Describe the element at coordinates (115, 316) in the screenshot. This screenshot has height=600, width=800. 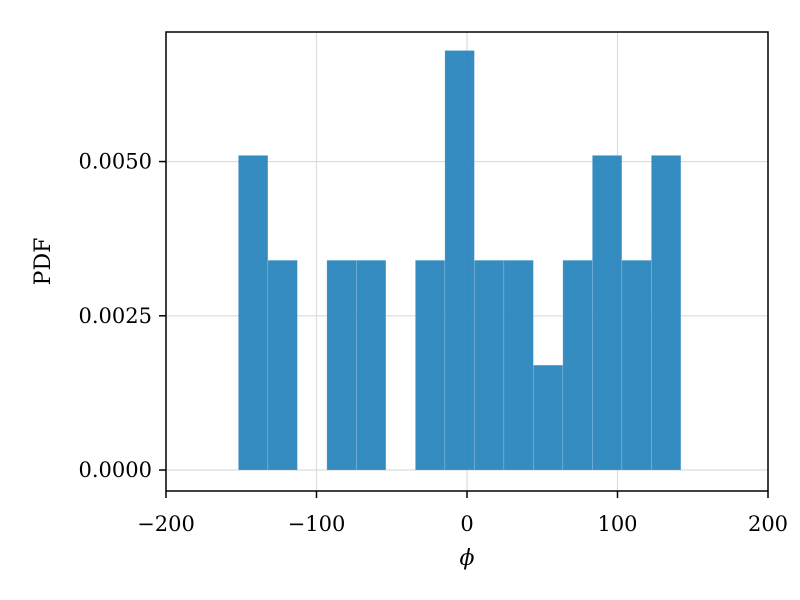
I see `y-tick-label: 0.0025` at that location.